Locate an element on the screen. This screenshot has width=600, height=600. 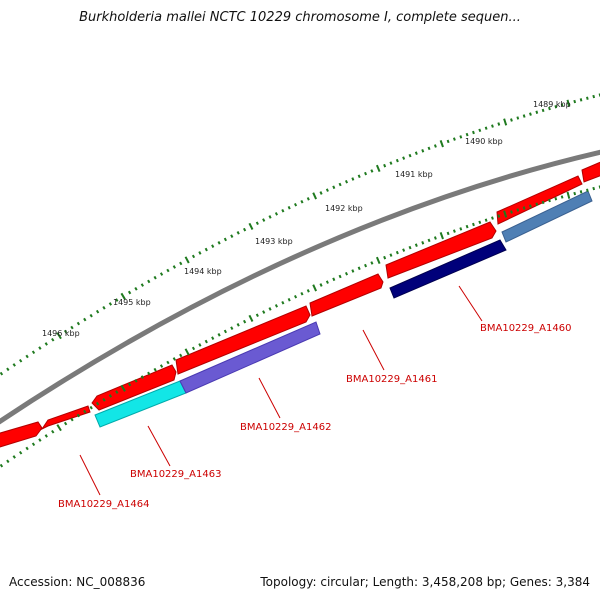
gene-bar-a1462 is located at coordinates (250, 357).